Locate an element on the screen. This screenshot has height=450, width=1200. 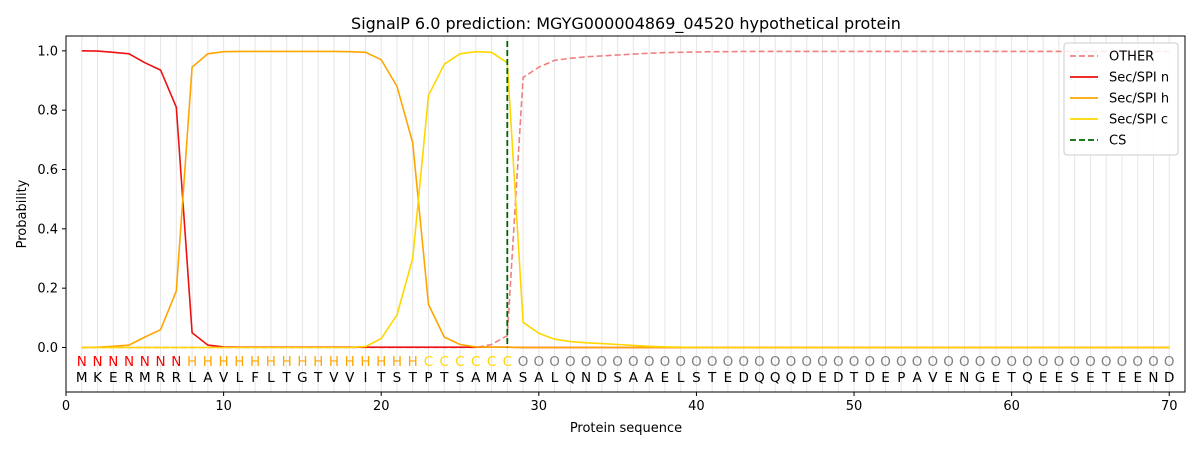
y-tick-label: 0.0 is located at coordinates (47, 348).